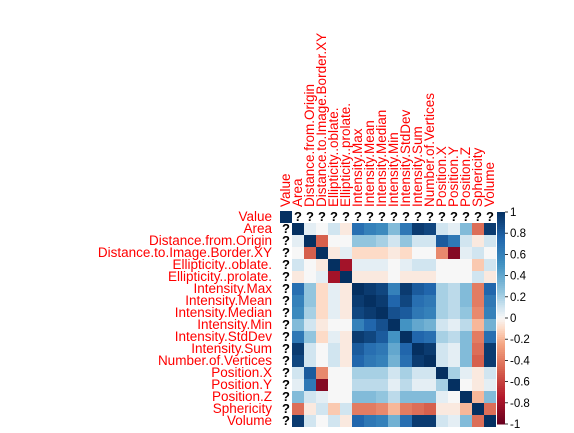  Describe the element at coordinates (241, 372) in the screenshot. I see `row-label: Position.X` at that location.